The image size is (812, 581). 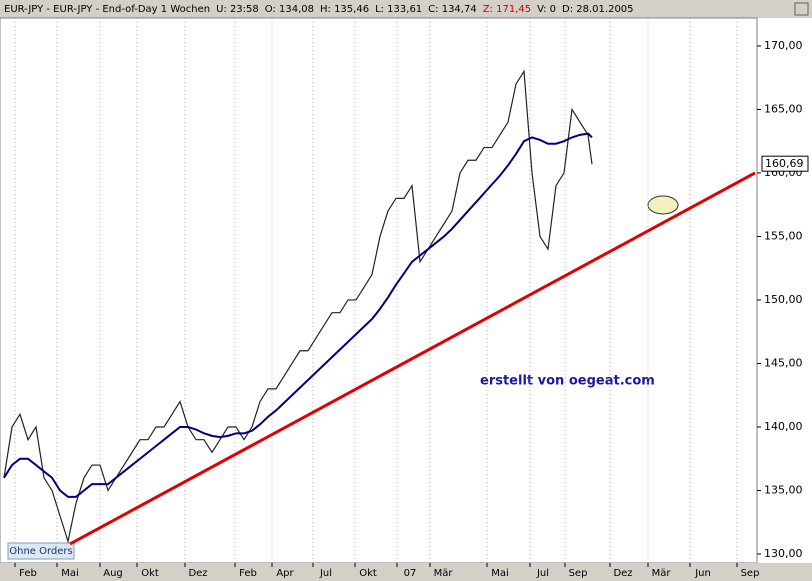 What do you see at coordinates (398, 9) in the screenshot?
I see `header-field: L: 133,61` at bounding box center [398, 9].